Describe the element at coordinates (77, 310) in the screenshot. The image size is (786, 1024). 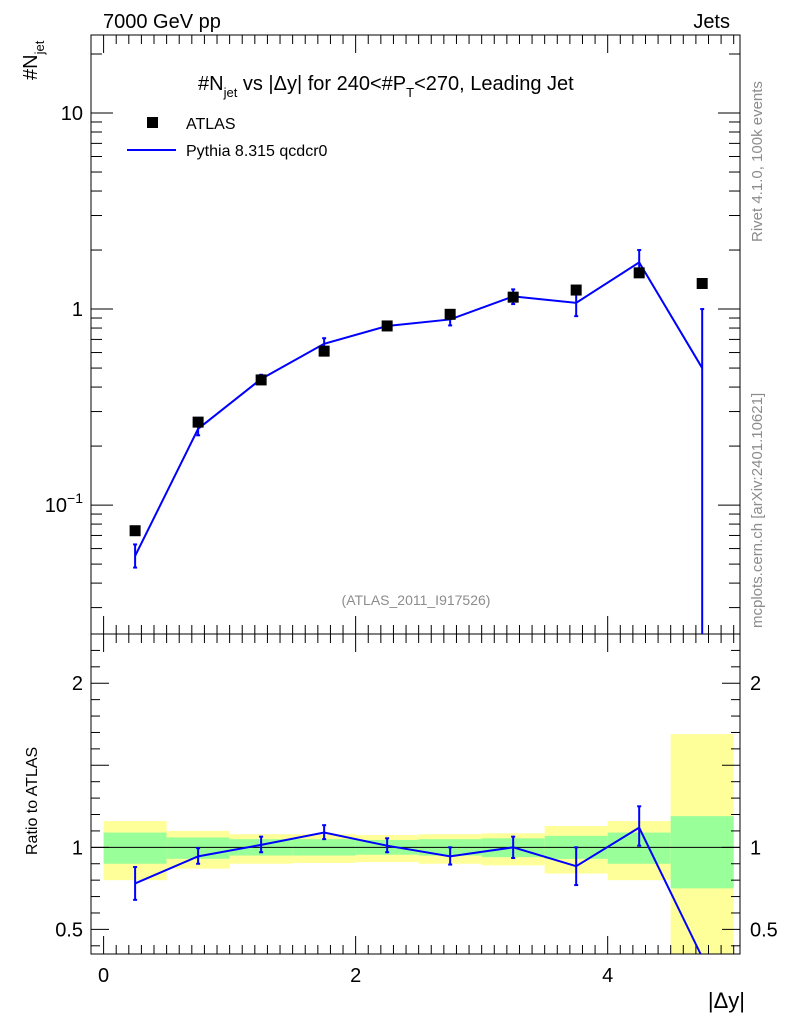
I see `main-y-tick-label: 1` at that location.